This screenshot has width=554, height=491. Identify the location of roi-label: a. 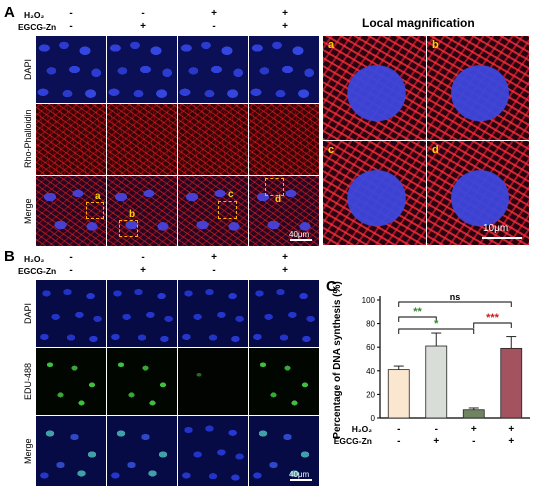
(98, 196).